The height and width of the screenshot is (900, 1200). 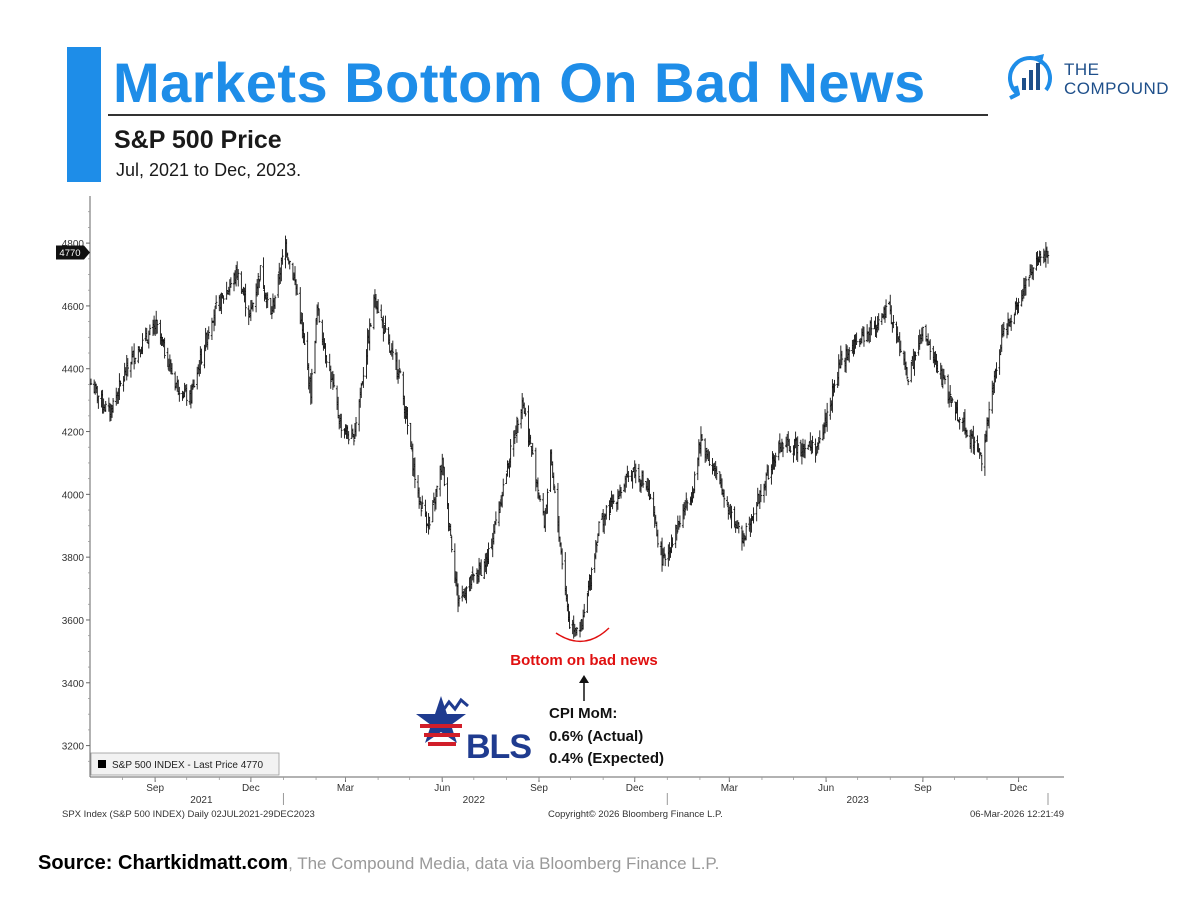 I want to click on bottom-highlight-arc, so click(x=582, y=634).